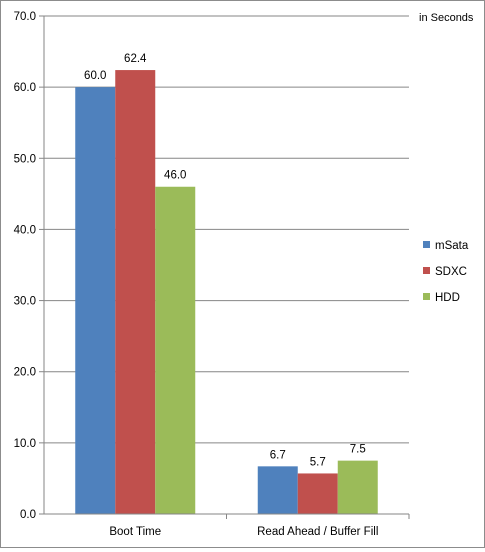  Describe the element at coordinates (25, 444) in the screenshot. I see `y-tick-label: 10.0` at that location.